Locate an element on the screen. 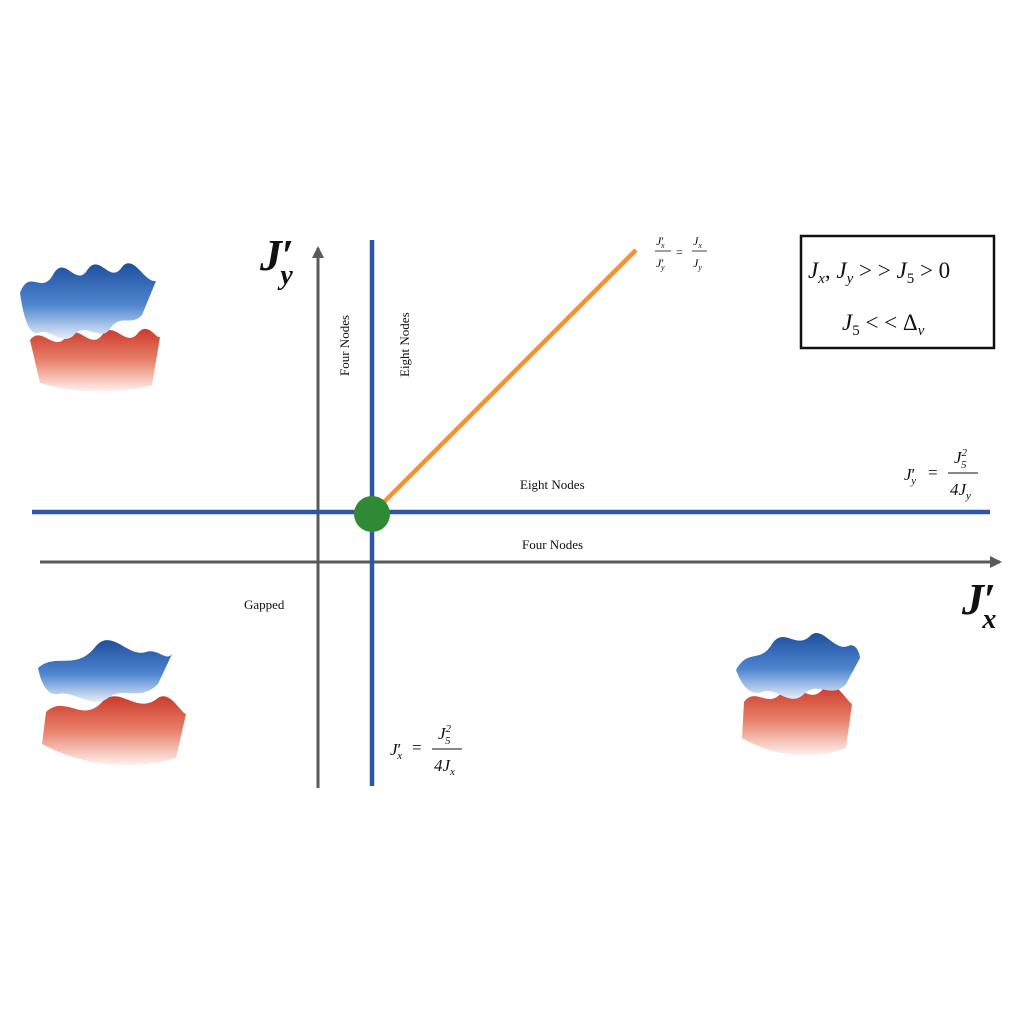 The width and height of the screenshot is (1024, 1024). diagonal-equation: J′x J′y = Jx Jy is located at coordinates (681, 253).